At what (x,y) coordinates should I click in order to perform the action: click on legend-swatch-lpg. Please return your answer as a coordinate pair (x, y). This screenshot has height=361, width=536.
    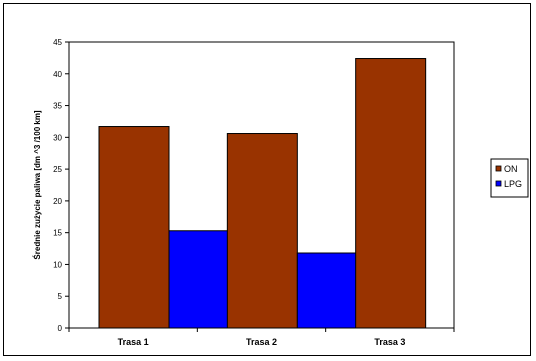
    Looking at the image, I should click on (498, 183).